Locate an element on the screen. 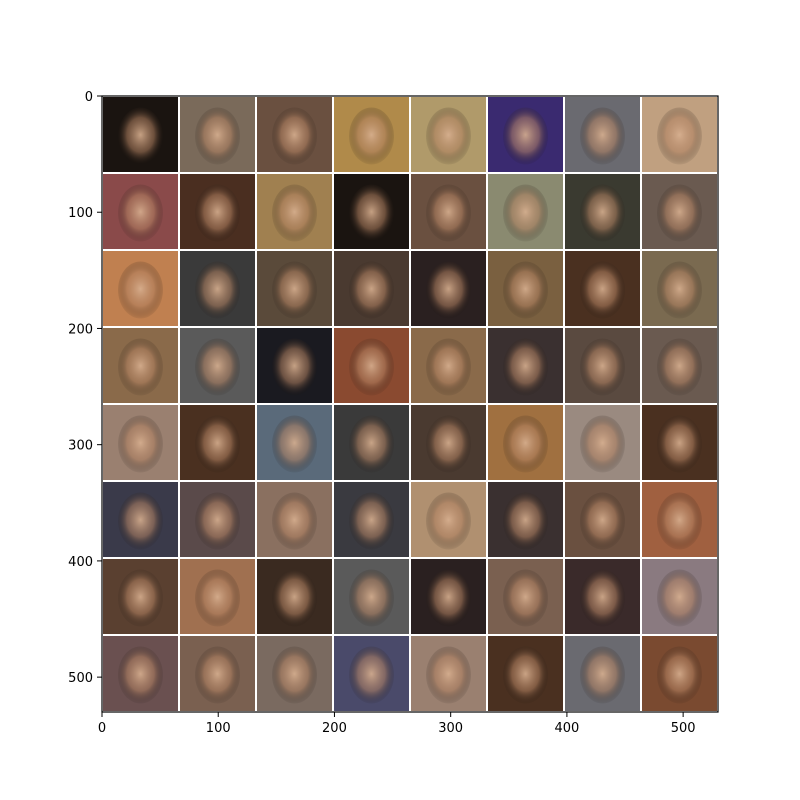  y-tick-label: 300 is located at coordinates (80, 446).